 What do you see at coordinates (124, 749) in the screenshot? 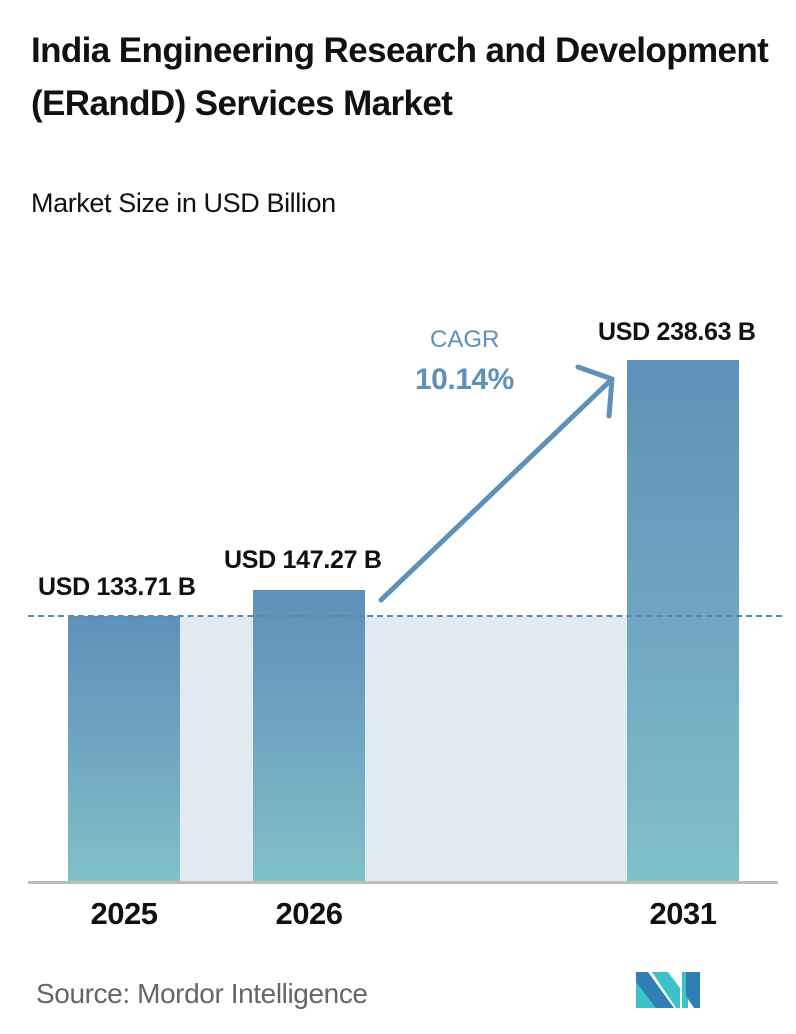
I see `bar-2025` at bounding box center [124, 749].